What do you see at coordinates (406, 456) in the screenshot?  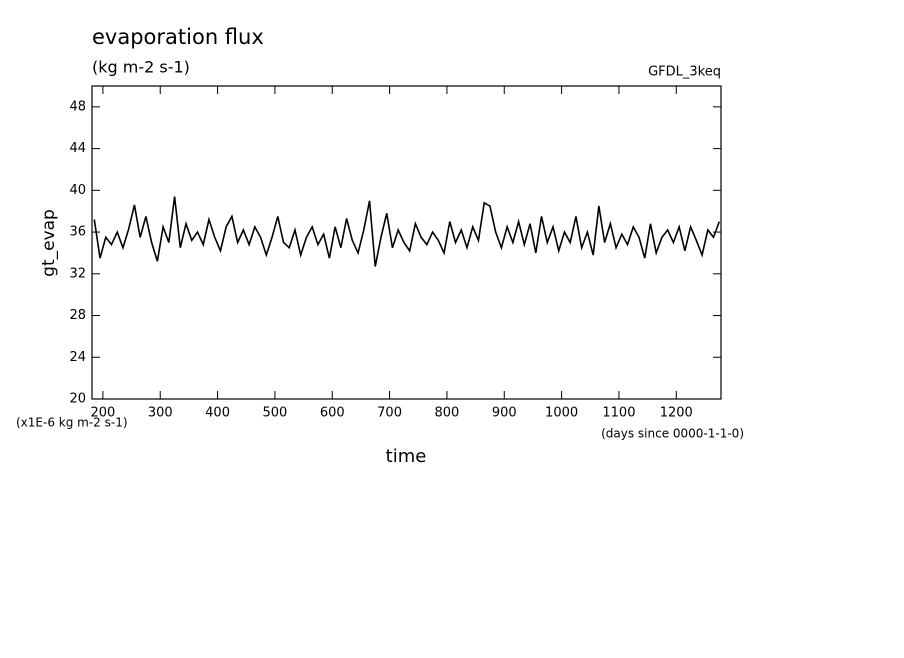 I see `x-axis-label: time` at bounding box center [406, 456].